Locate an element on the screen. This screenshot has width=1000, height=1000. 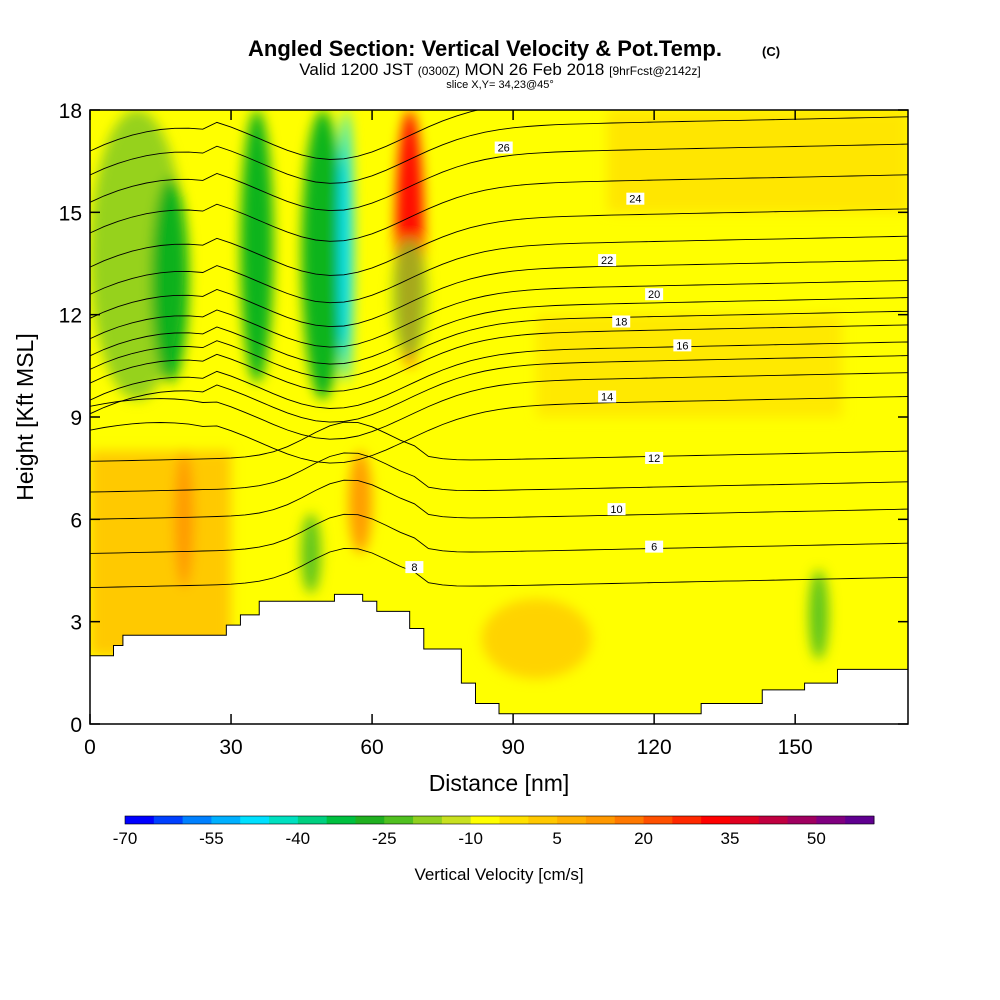
y-tick-label: 0 is located at coordinates (76, 725).